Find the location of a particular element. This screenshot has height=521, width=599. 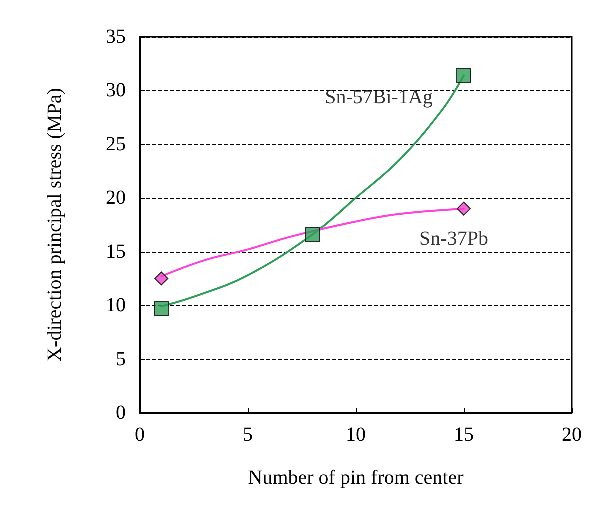

y-axis-title: X-direction principal stress (MPa) is located at coordinates (55, 225).